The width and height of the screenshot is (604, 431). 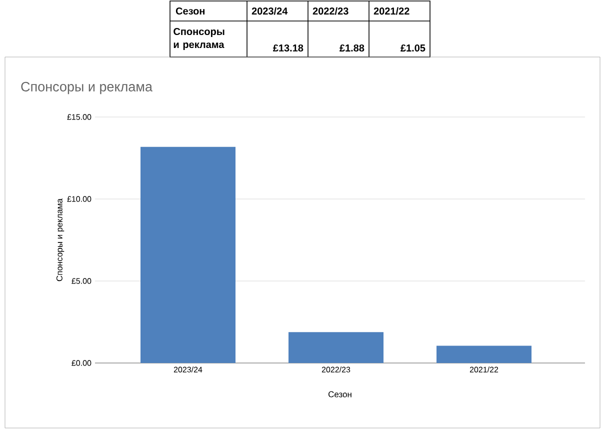 I want to click on category-label: 2023/24, so click(x=270, y=11).